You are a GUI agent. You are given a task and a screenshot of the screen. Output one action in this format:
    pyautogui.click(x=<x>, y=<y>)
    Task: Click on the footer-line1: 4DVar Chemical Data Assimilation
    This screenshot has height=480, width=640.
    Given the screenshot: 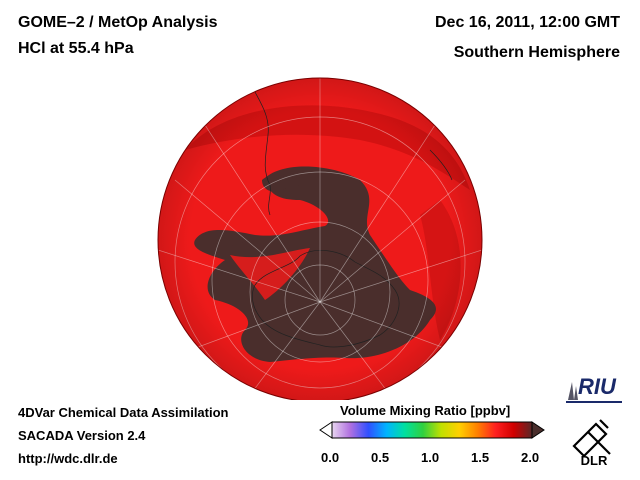 What is the action you would take?
    pyautogui.click(x=123, y=412)
    